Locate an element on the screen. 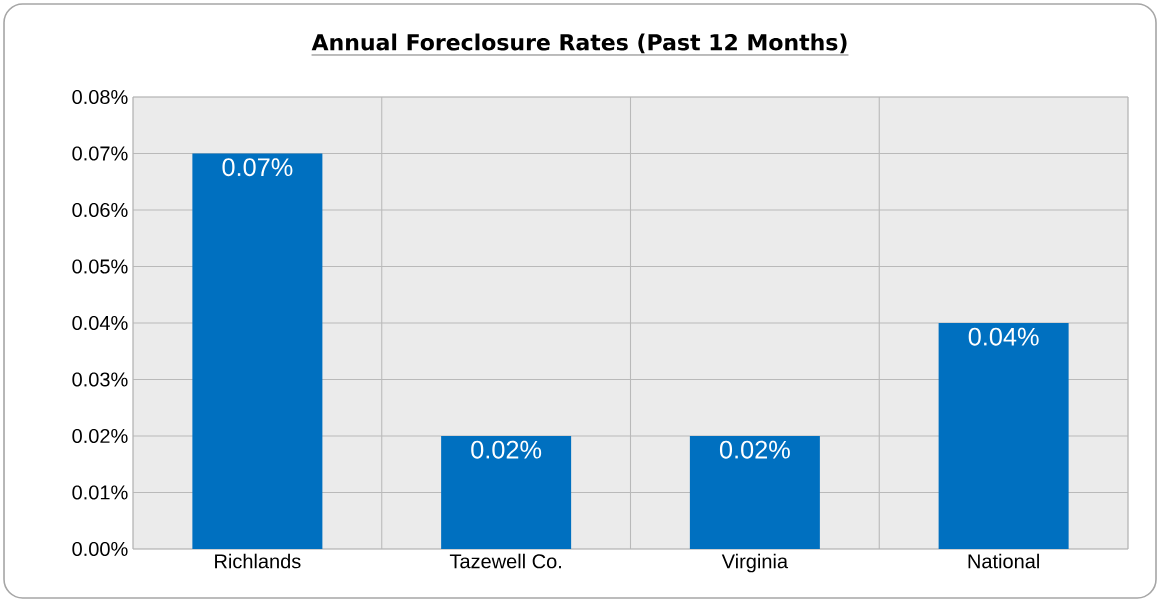 The height and width of the screenshot is (602, 1160). y-tick-label: 0.08% is located at coordinates (100, 97).